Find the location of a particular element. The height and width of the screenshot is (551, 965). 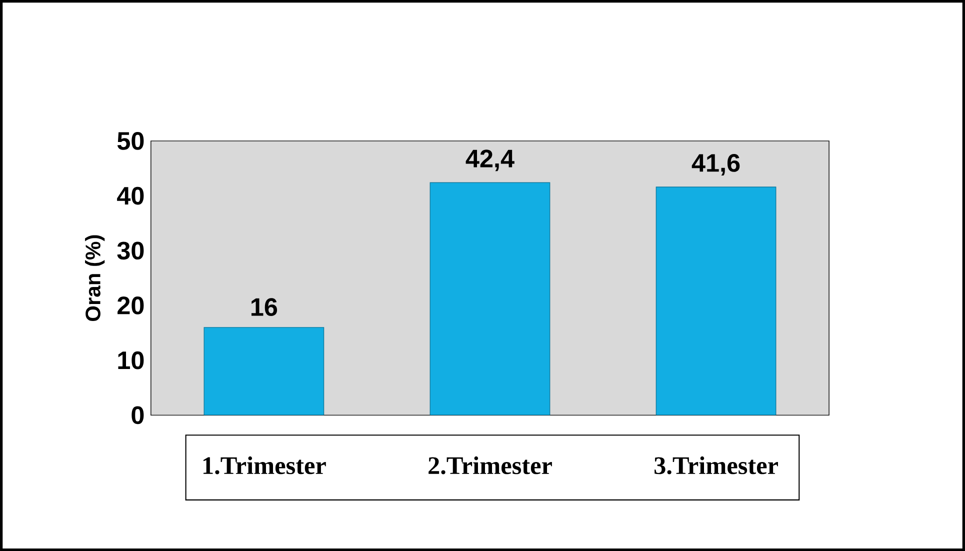

x-tick-label: 3.Trimester is located at coordinates (716, 465).